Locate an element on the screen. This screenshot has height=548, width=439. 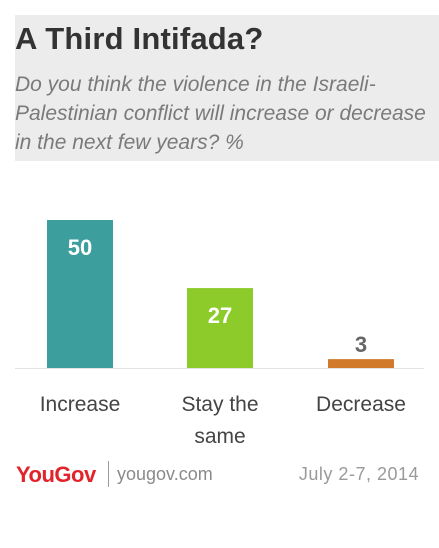
bar-stay-the-same is located at coordinates (220, 328).